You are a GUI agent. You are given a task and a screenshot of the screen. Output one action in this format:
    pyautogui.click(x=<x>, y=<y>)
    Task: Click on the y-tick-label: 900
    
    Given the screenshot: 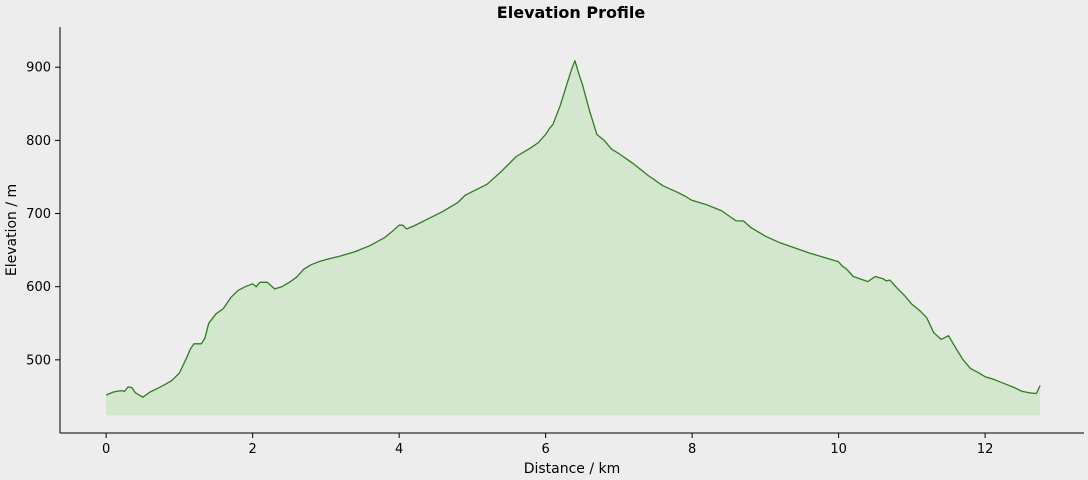 What is the action you would take?
    pyautogui.click(x=38, y=68)
    